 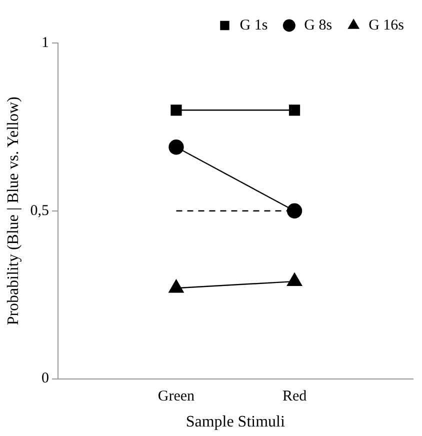 I want to click on y-tick-label: 0,5, so click(x=39, y=210).